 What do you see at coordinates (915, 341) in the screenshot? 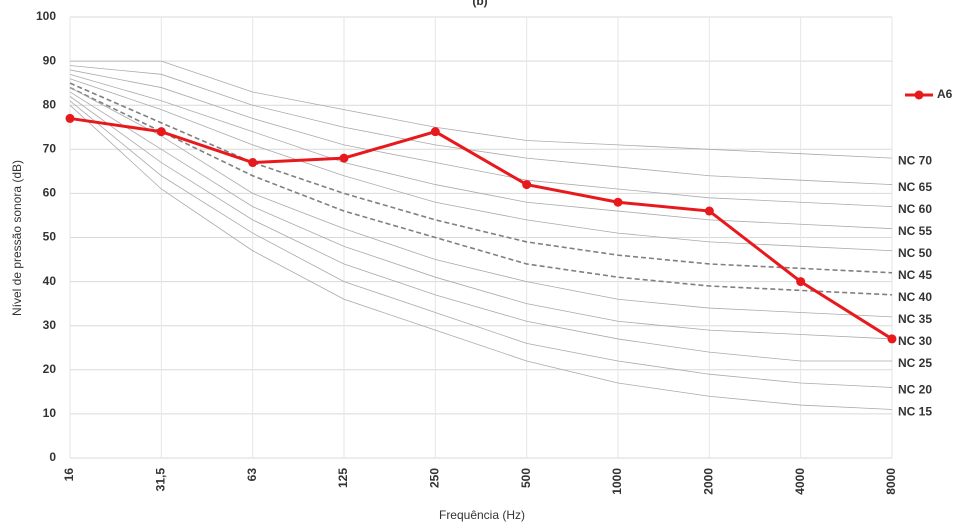
I see `curve-label: NC 30` at bounding box center [915, 341].